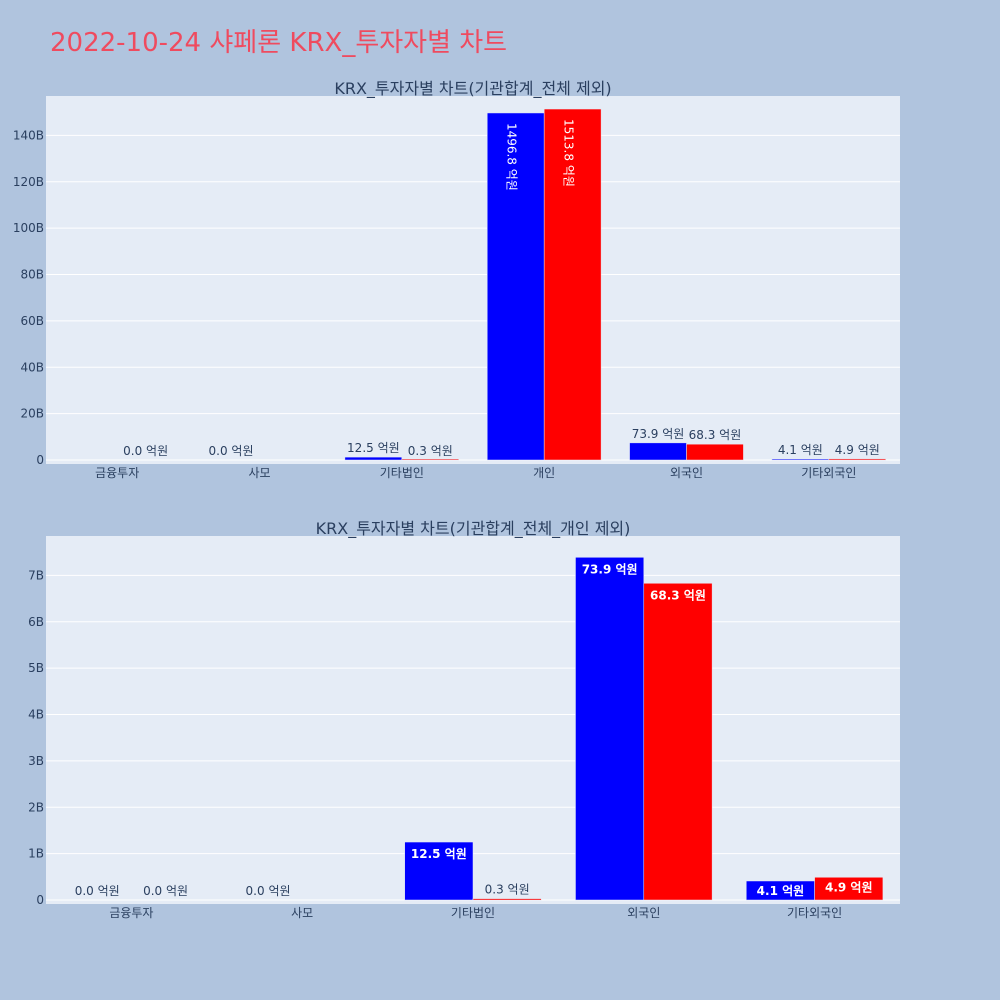 The width and height of the screenshot is (1000, 1000). I want to click on y-tick-label: 140B, so click(28, 135).